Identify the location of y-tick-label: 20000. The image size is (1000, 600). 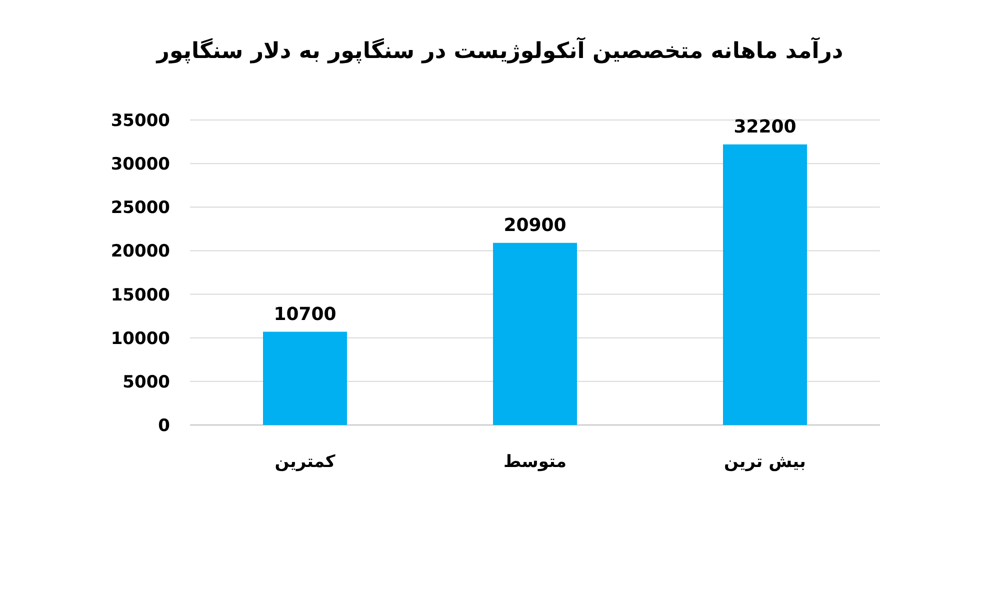
(140, 252).